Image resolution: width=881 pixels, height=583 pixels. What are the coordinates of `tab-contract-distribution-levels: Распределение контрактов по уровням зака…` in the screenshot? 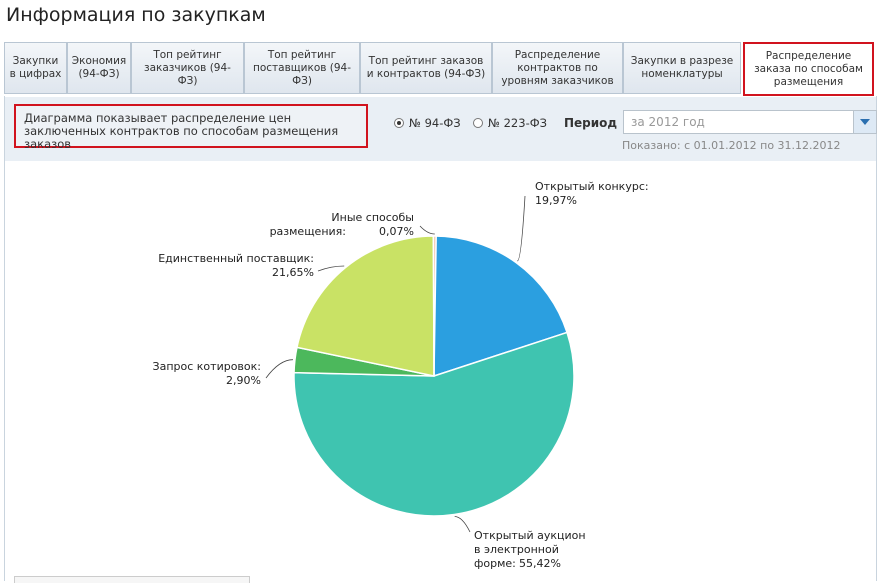 It's located at (557, 68).